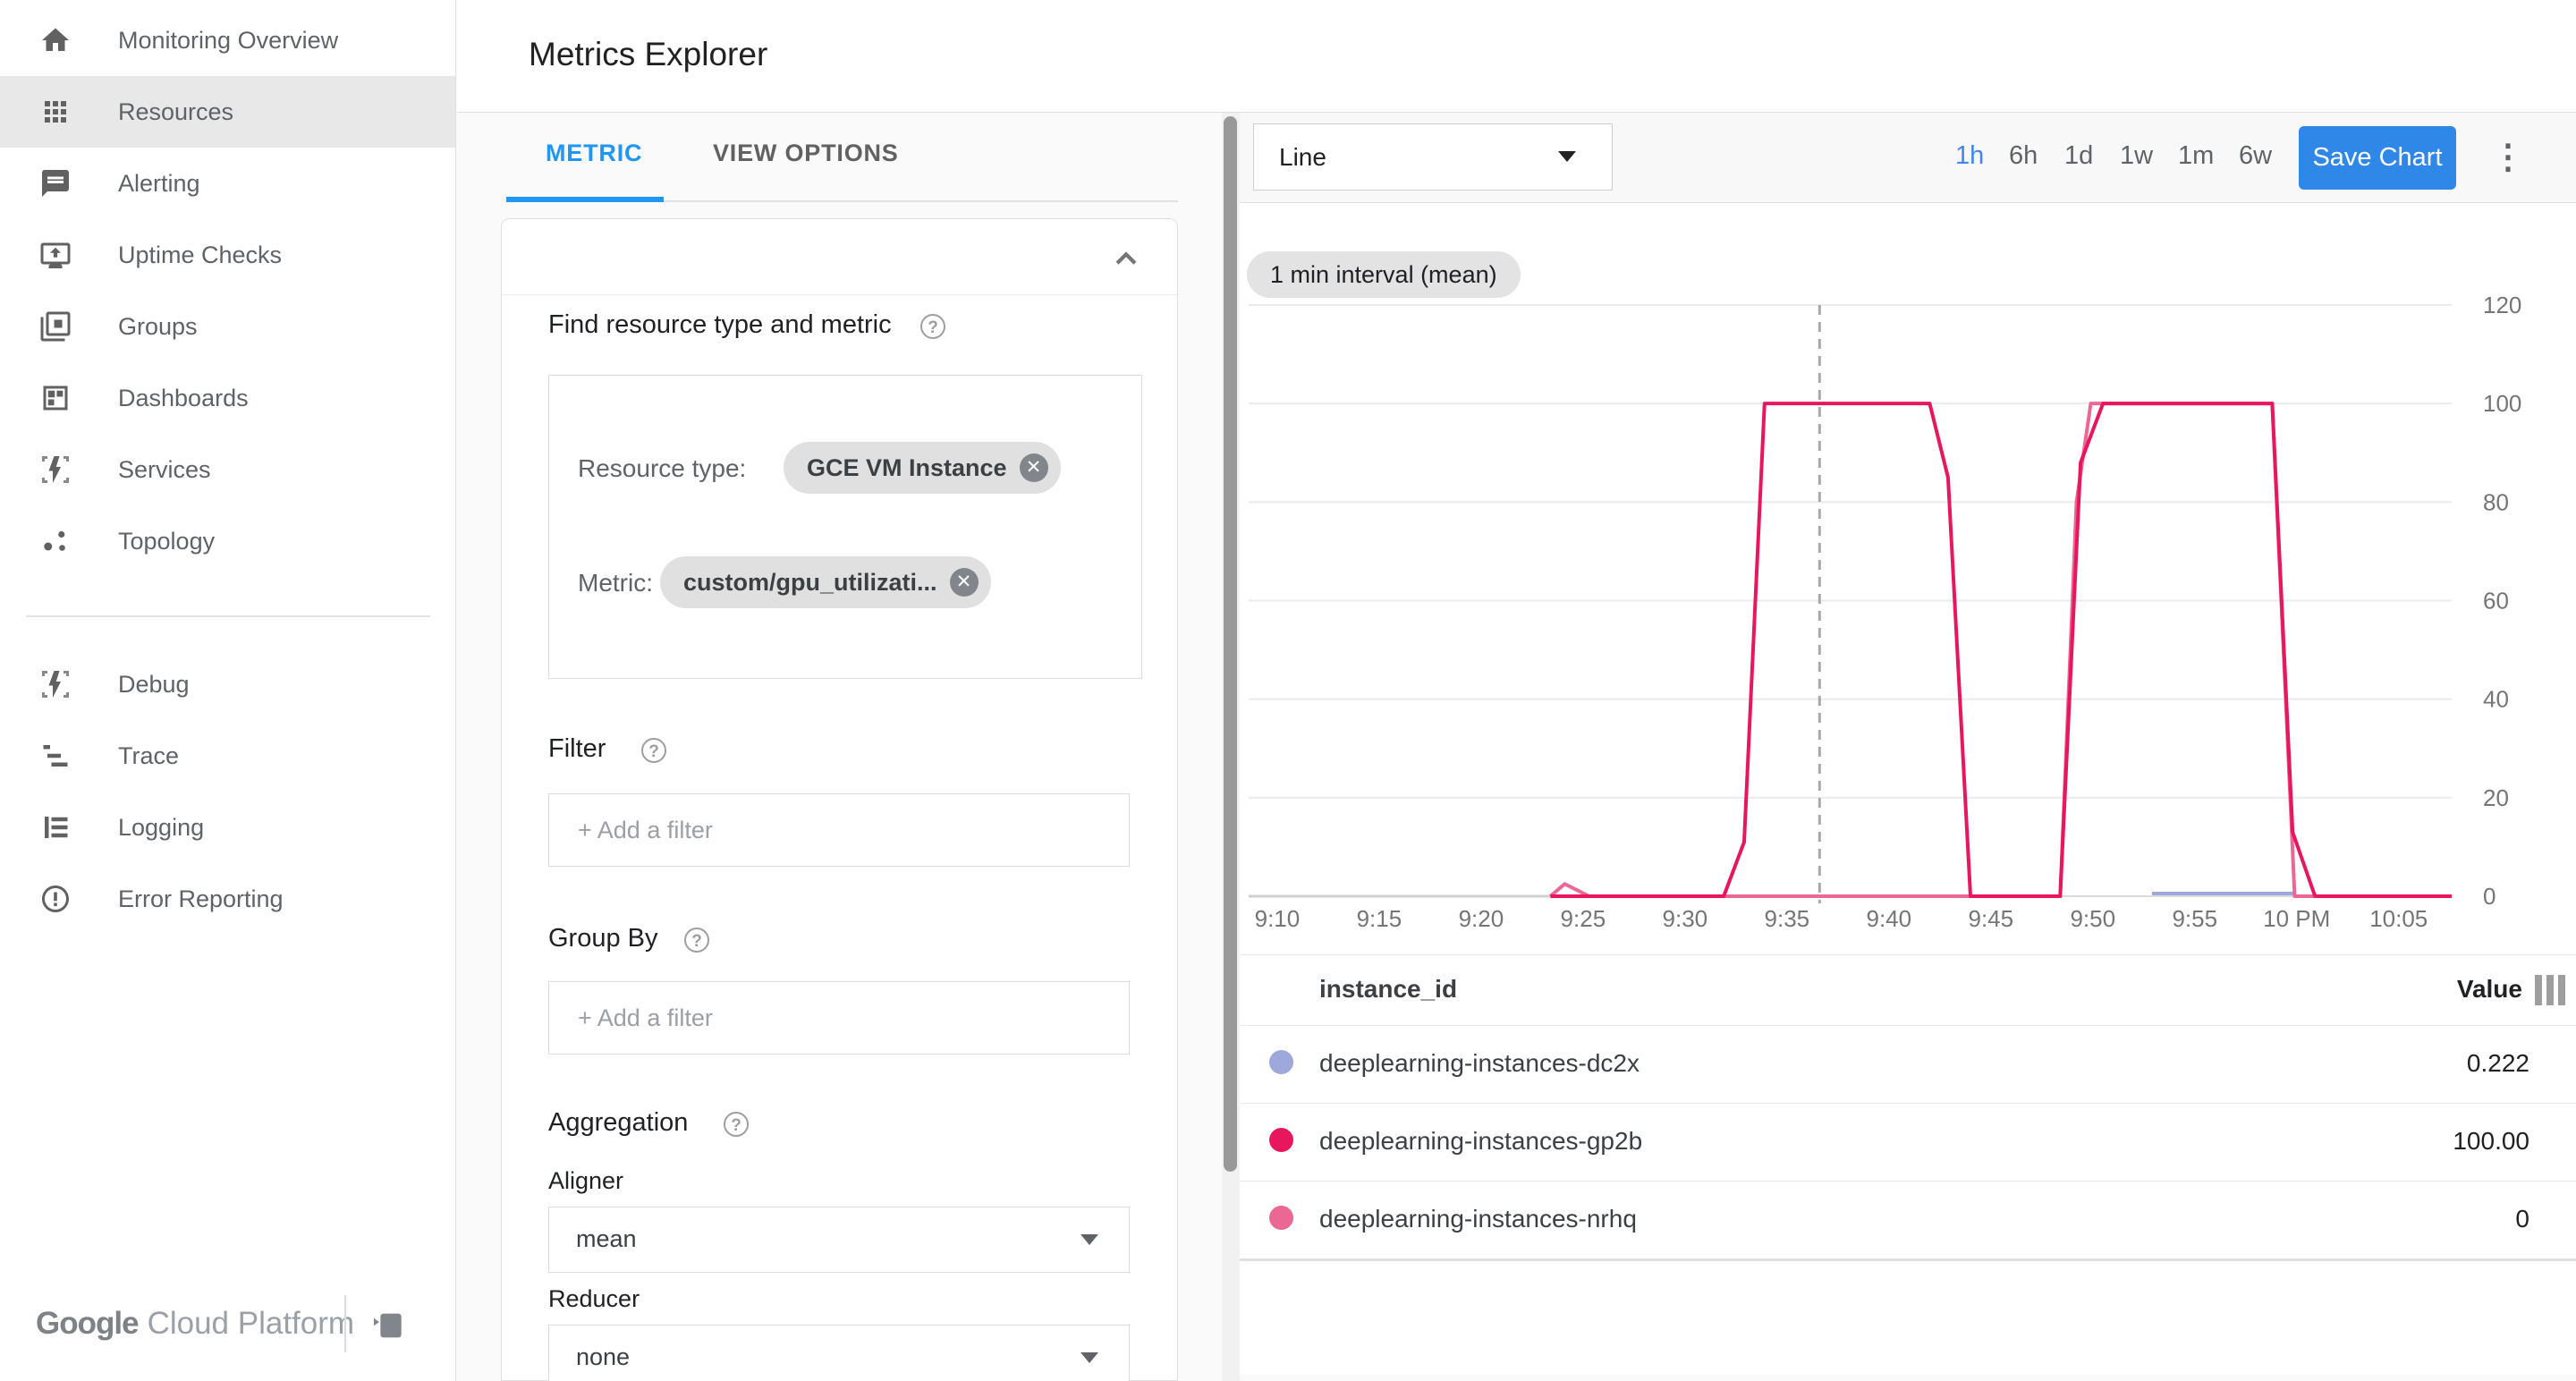 This screenshot has height=1381, width=2576. What do you see at coordinates (922, 468) in the screenshot?
I see `resource-type-chip: GCE VM Instance ✕` at bounding box center [922, 468].